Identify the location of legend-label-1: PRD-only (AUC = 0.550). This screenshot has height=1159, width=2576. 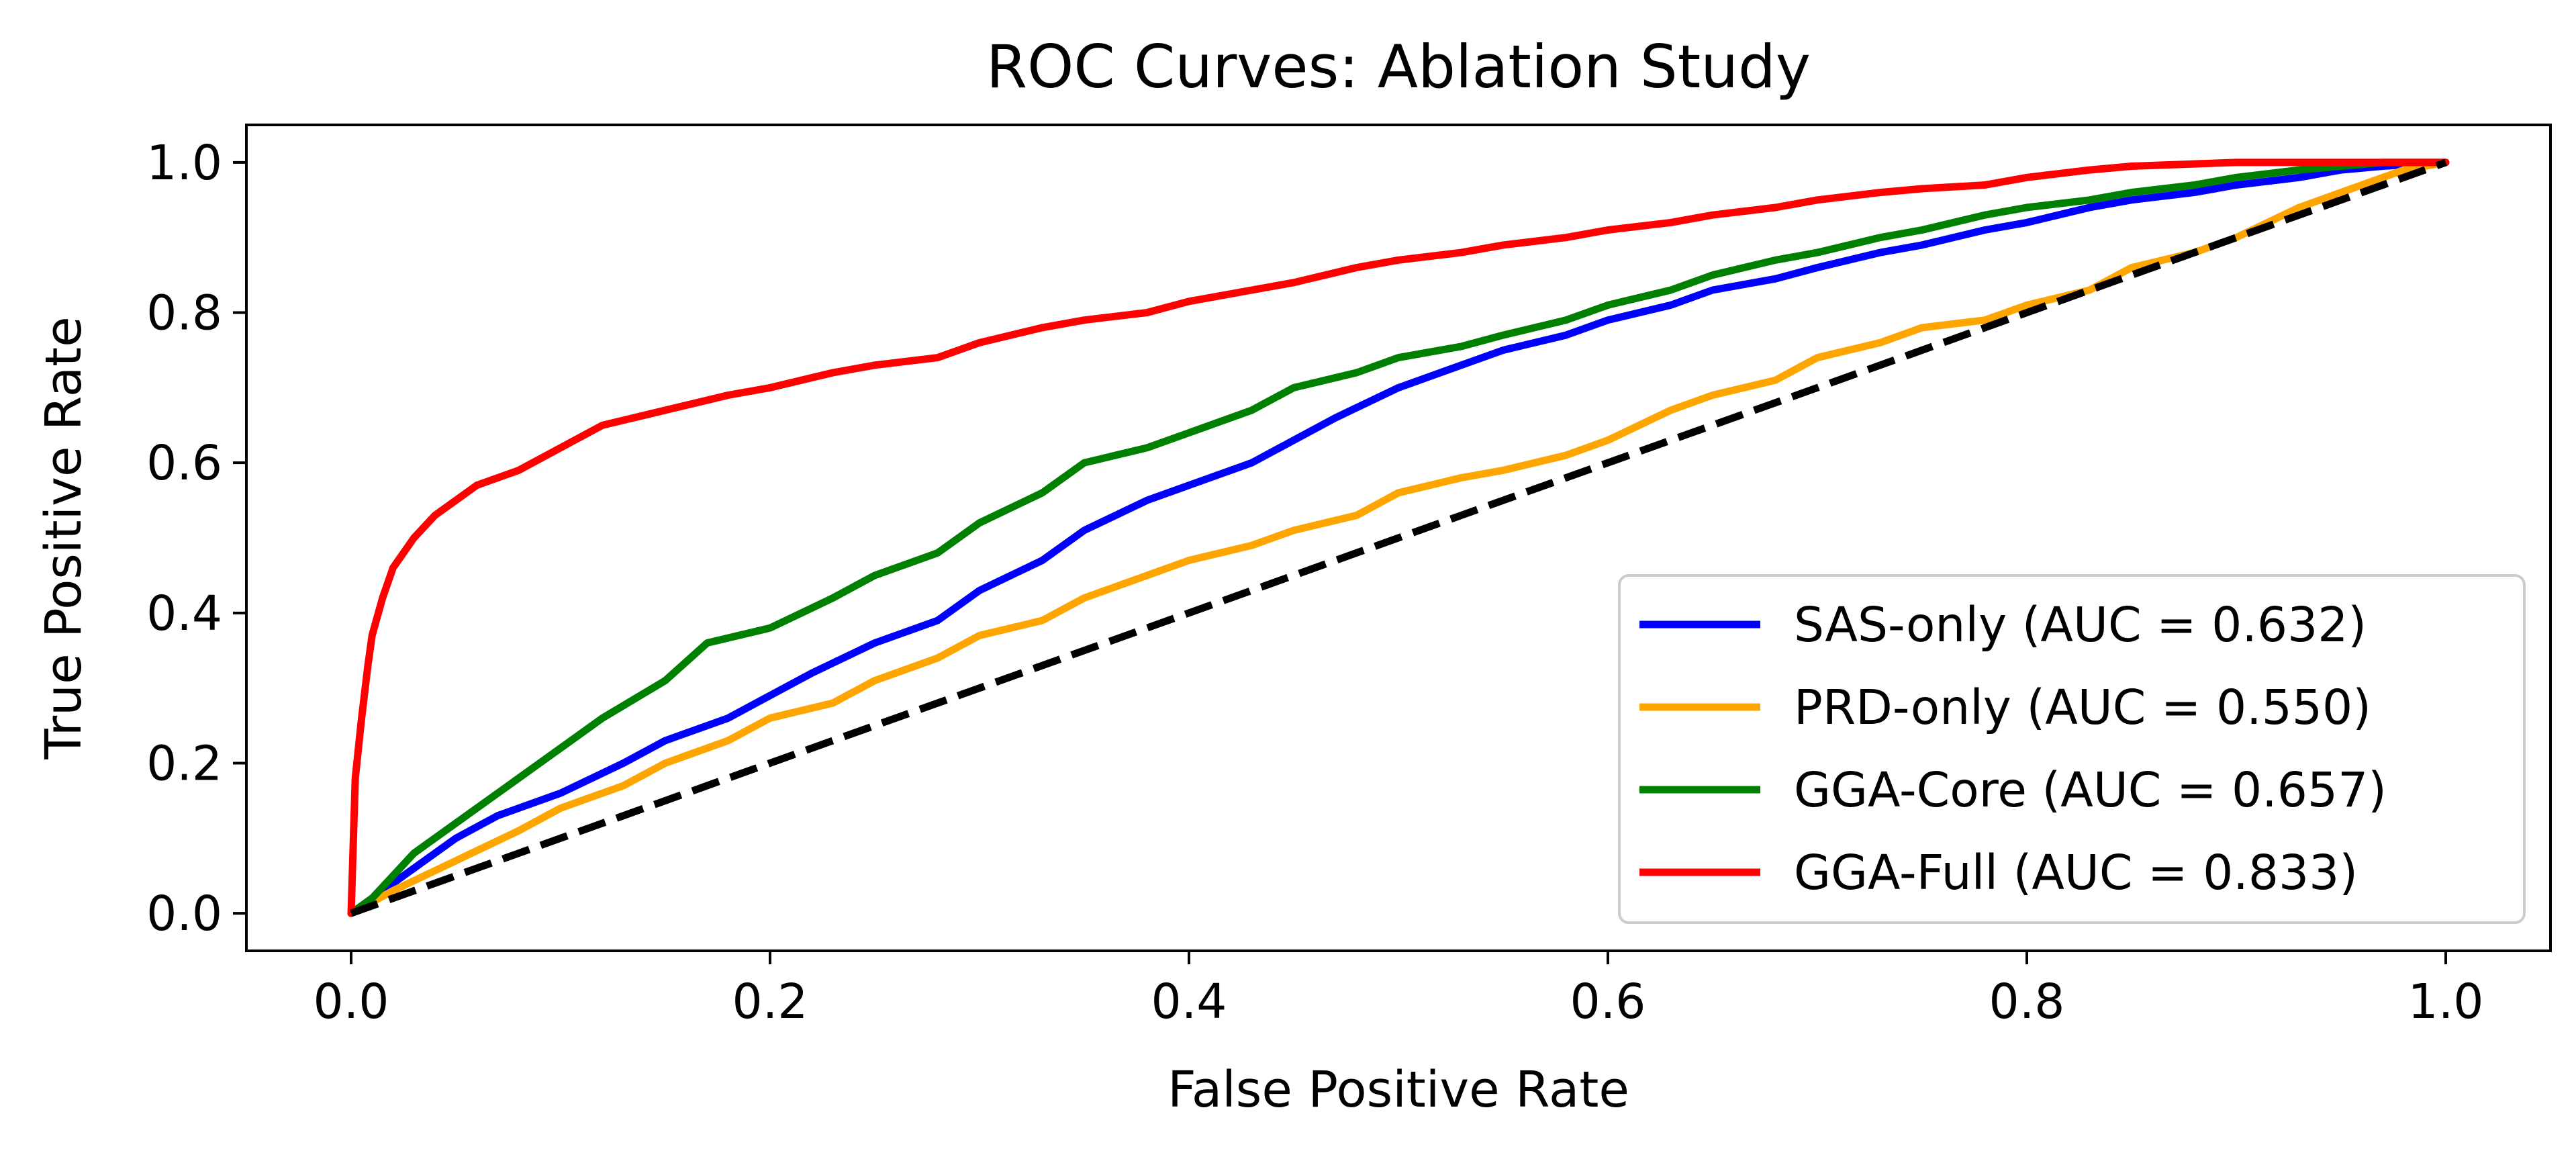
(2082, 708).